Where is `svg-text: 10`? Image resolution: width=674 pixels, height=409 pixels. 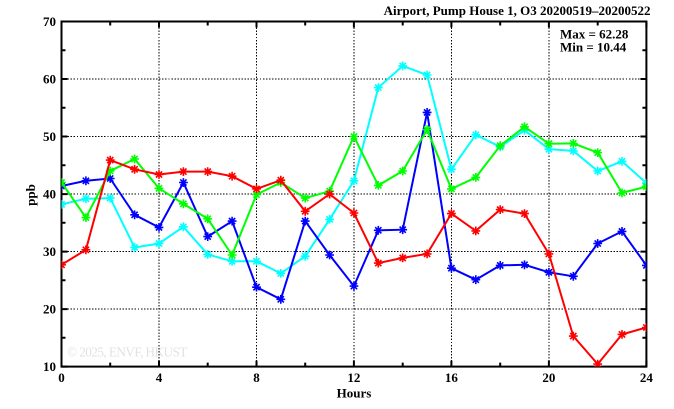
svg-text: 10 is located at coordinates (49, 366).